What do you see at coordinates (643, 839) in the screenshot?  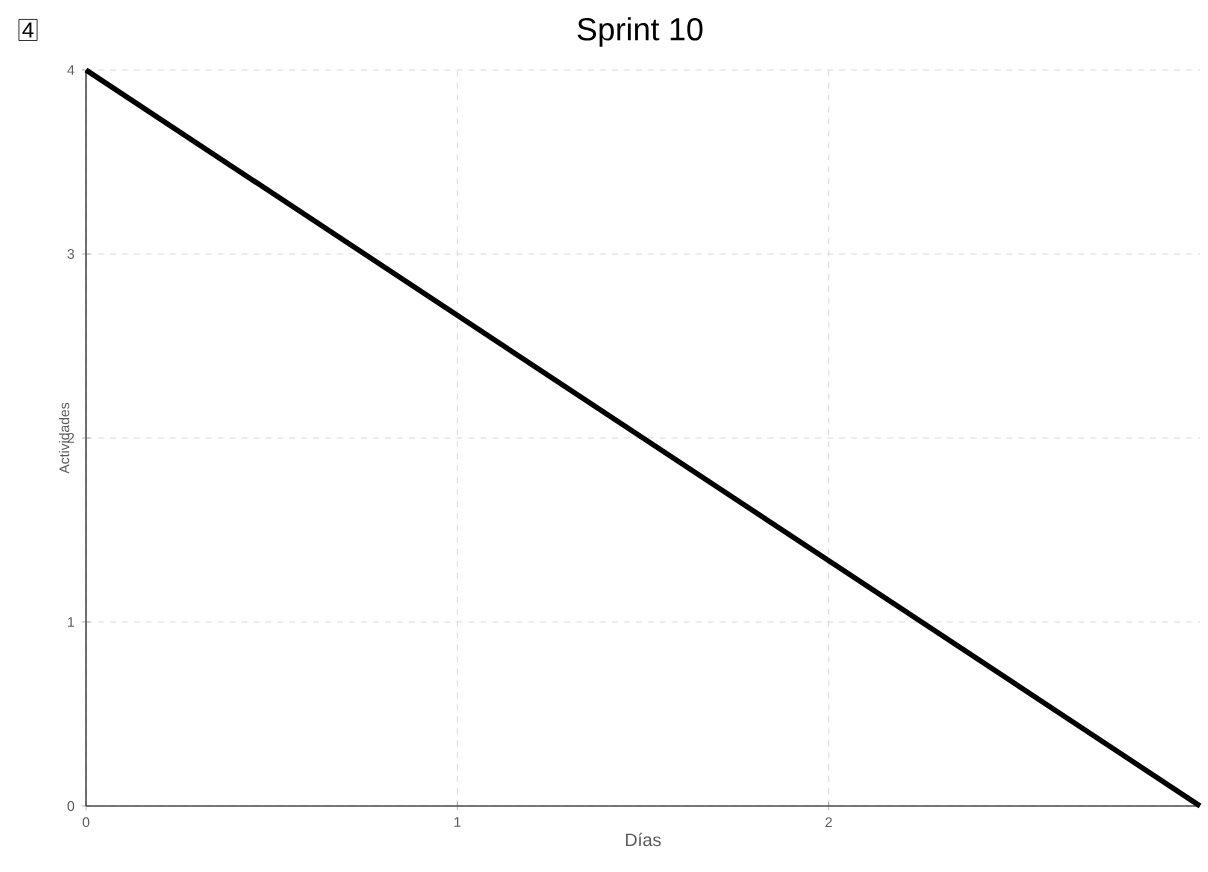 I see `x-axis-title: Días` at bounding box center [643, 839].